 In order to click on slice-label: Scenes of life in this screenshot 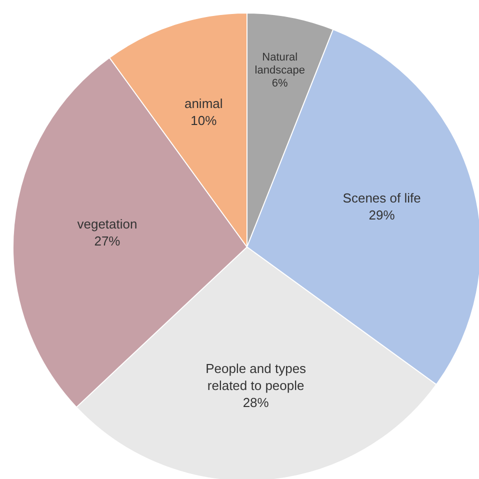, I will do `click(381, 198)`.